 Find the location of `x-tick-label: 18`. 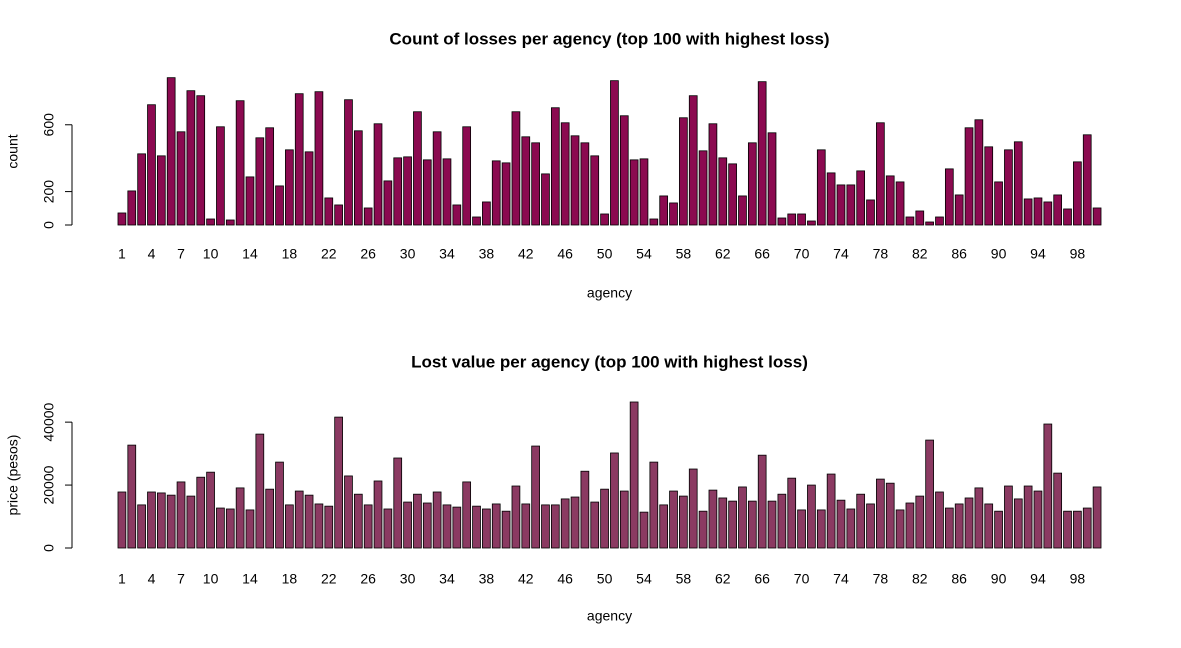

x-tick-label: 18 is located at coordinates (290, 579).